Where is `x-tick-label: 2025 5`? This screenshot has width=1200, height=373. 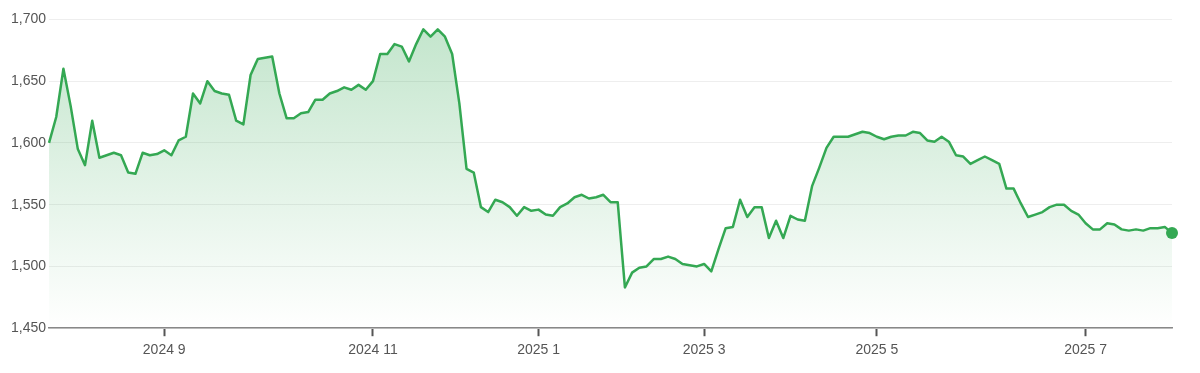
x-tick-label: 2025 5 is located at coordinates (877, 349).